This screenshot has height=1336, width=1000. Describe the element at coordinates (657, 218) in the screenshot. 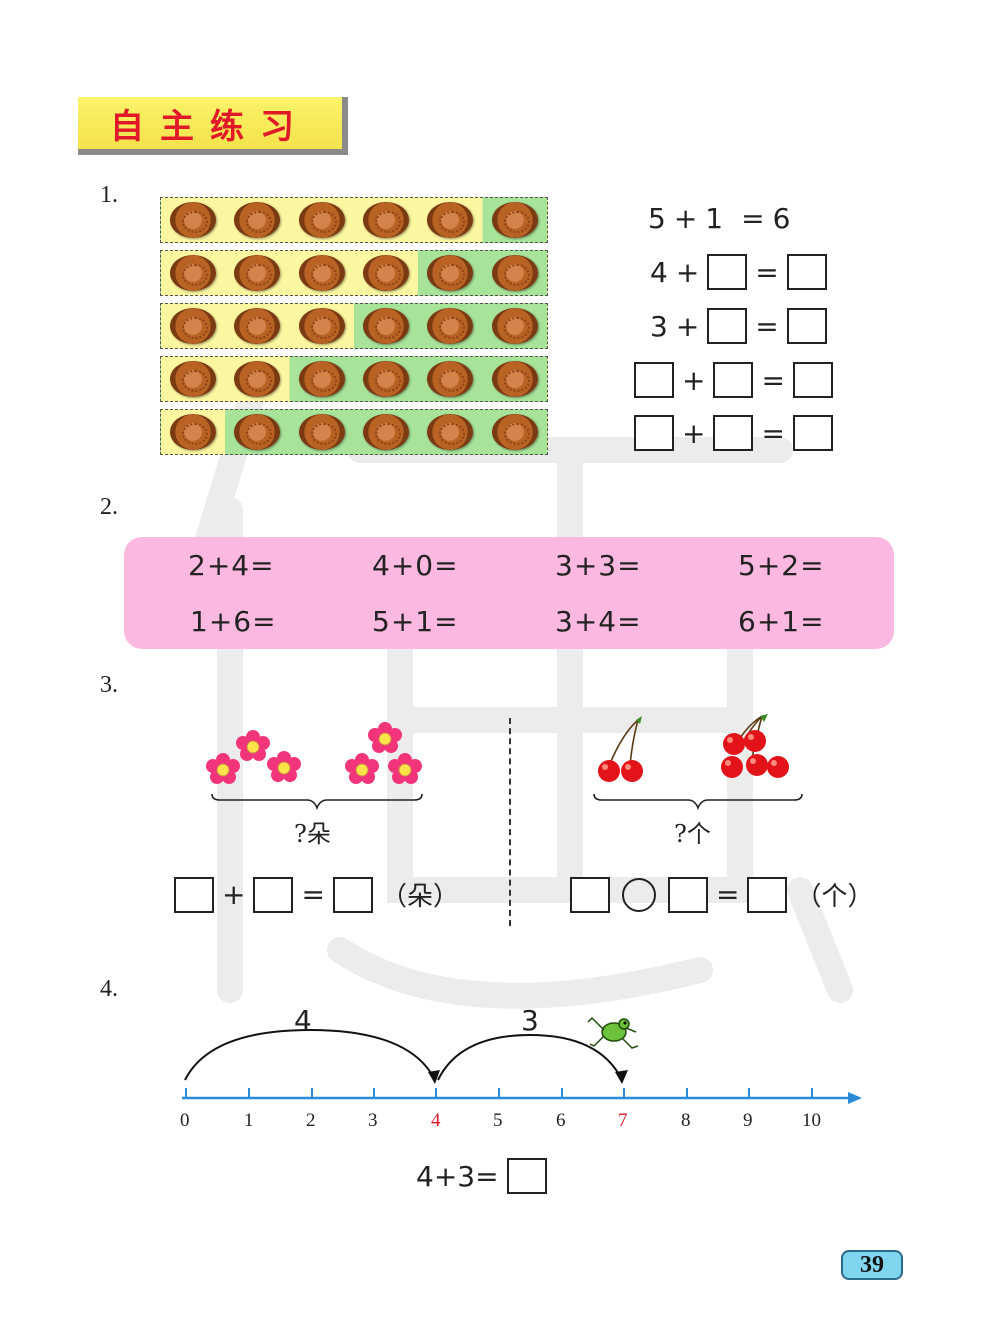

I see `operand: 5` at that location.